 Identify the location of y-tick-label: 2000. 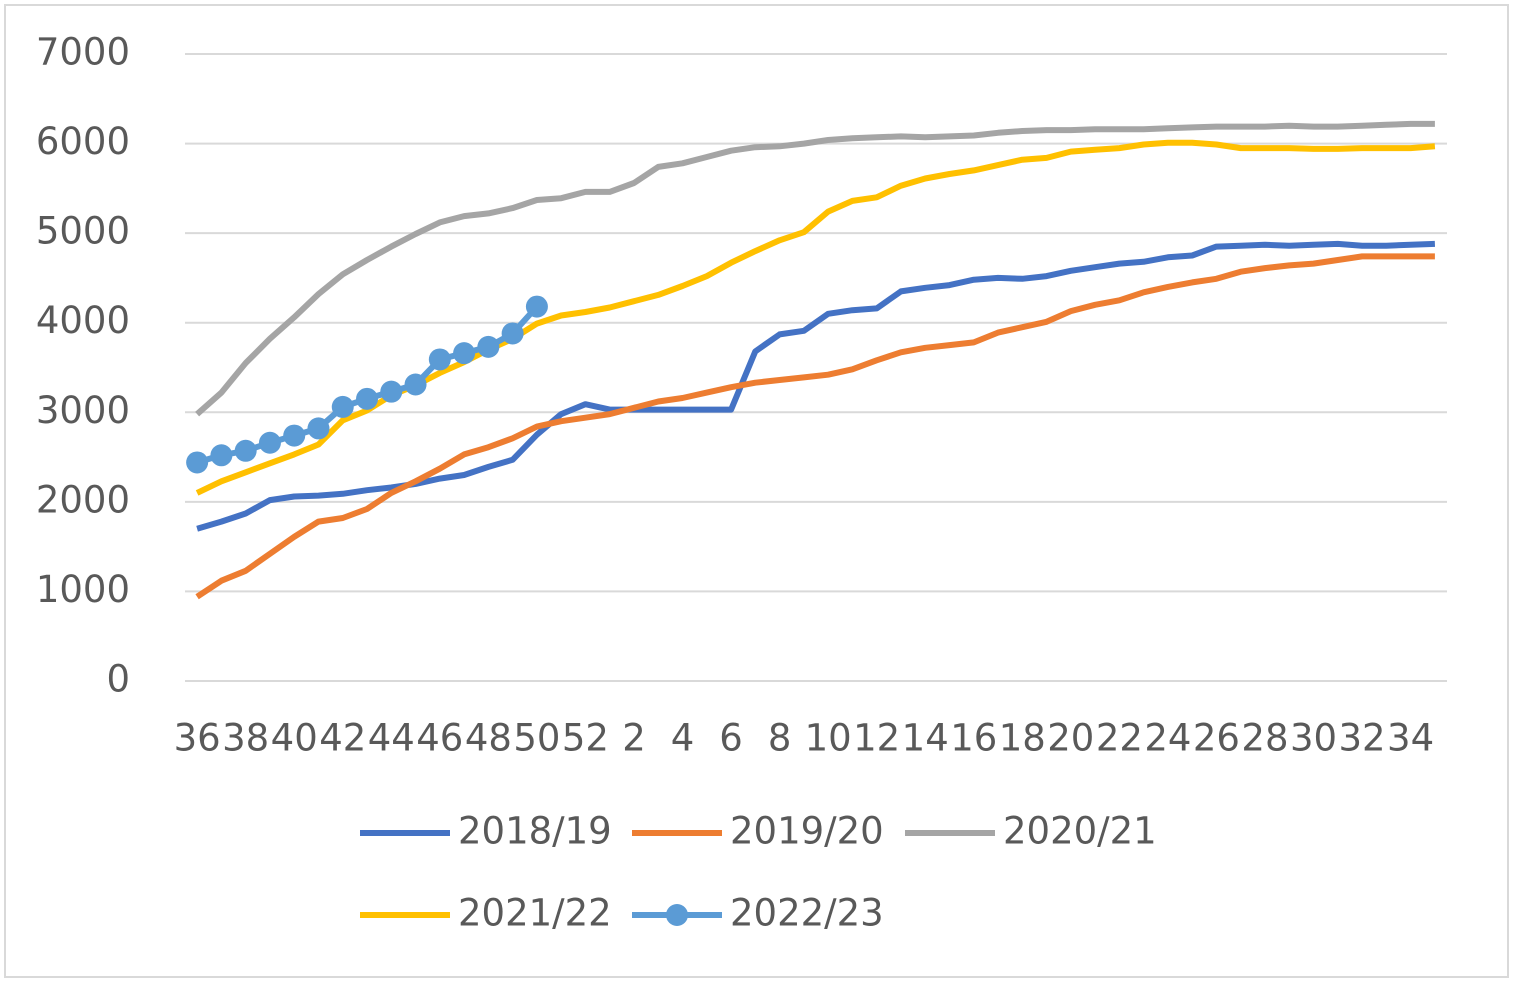
(83, 499).